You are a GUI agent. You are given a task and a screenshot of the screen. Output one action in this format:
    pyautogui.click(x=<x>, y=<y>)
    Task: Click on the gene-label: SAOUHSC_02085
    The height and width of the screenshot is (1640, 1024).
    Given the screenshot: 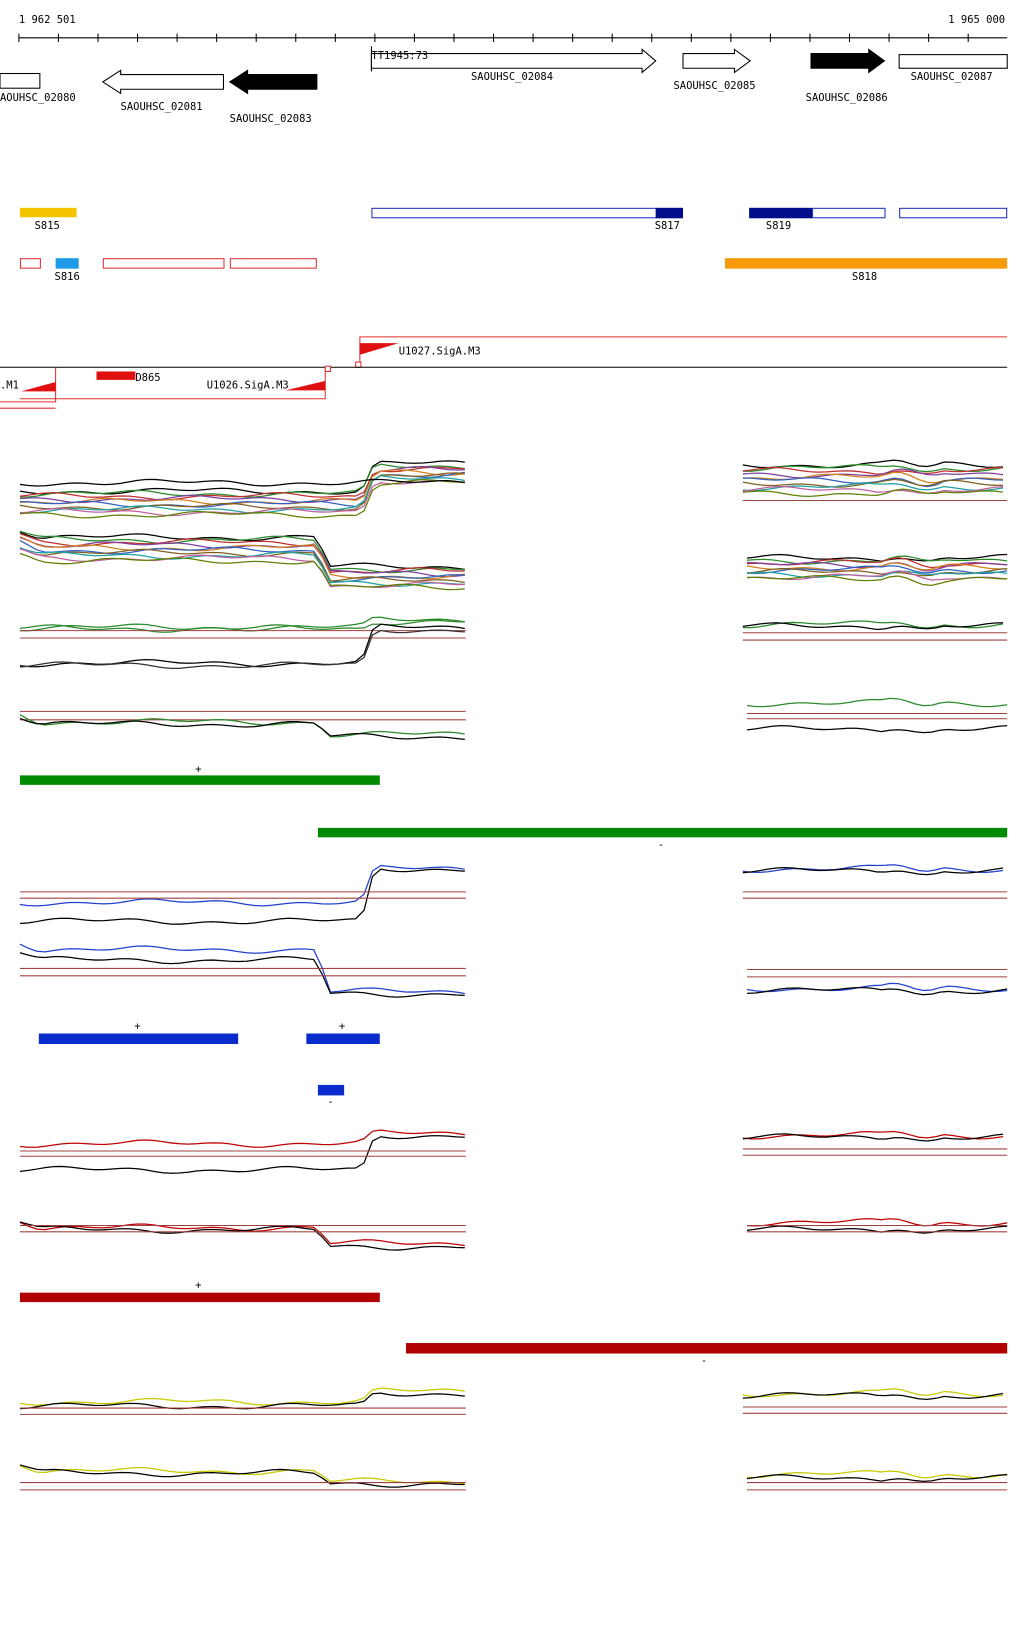 What is the action you would take?
    pyautogui.click(x=714, y=86)
    